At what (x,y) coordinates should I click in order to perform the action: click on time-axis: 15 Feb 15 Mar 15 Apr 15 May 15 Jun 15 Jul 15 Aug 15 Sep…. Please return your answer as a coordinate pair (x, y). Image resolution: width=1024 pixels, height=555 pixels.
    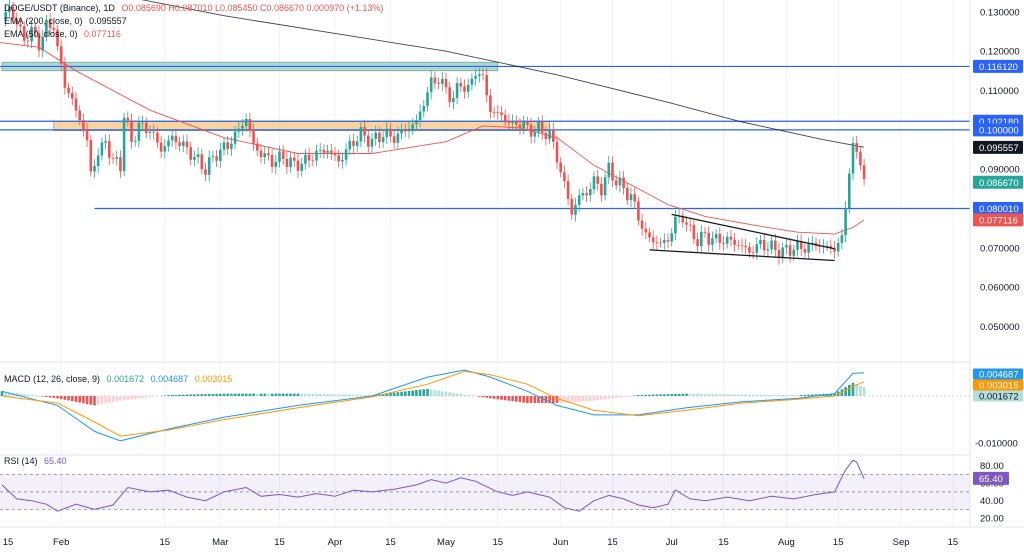
    Looking at the image, I should click on (512, 537).